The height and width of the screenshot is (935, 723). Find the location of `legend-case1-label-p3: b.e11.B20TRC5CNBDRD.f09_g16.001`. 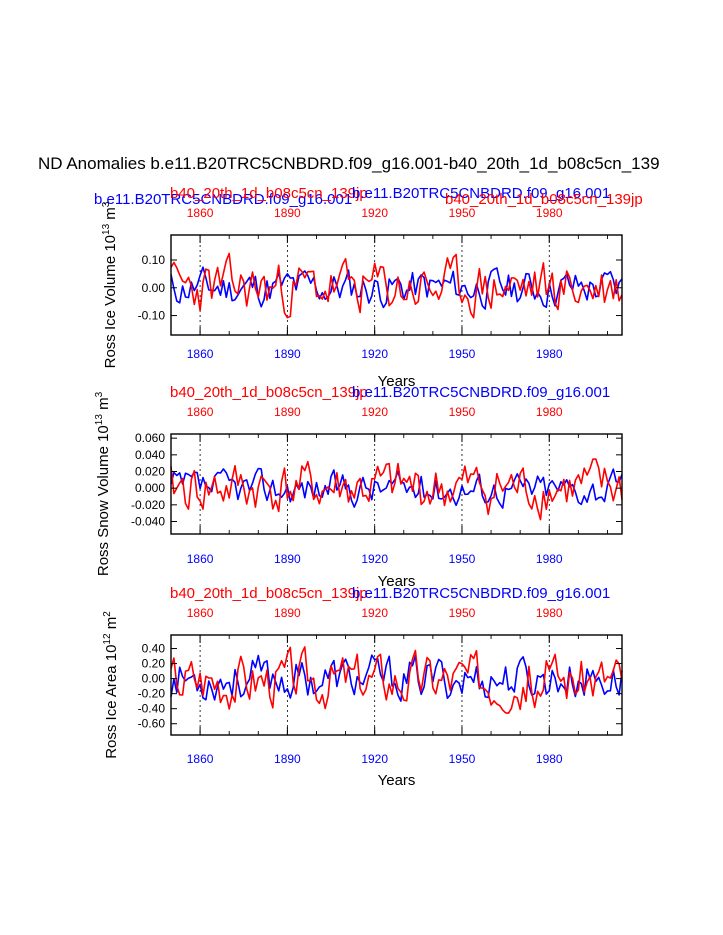

legend-case1-label-p3: b.e11.B20TRC5CNBDRD.f09_g16.001 is located at coordinates (481, 593).